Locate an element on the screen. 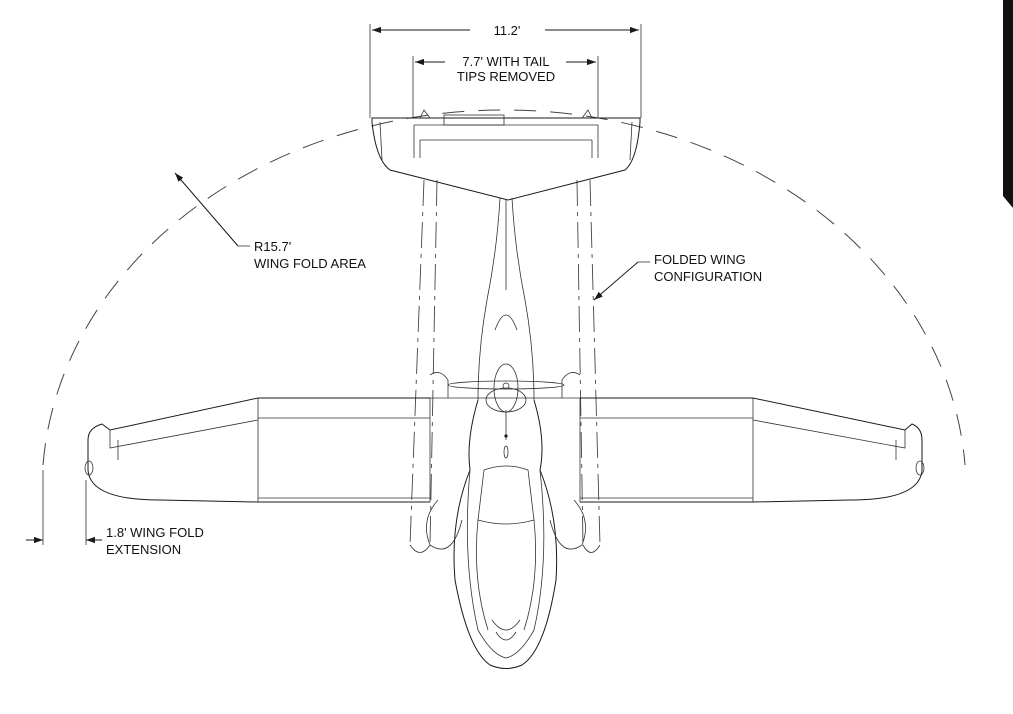 This screenshot has width=1013, height=714. folded-wing-outline is located at coordinates (505, 366).